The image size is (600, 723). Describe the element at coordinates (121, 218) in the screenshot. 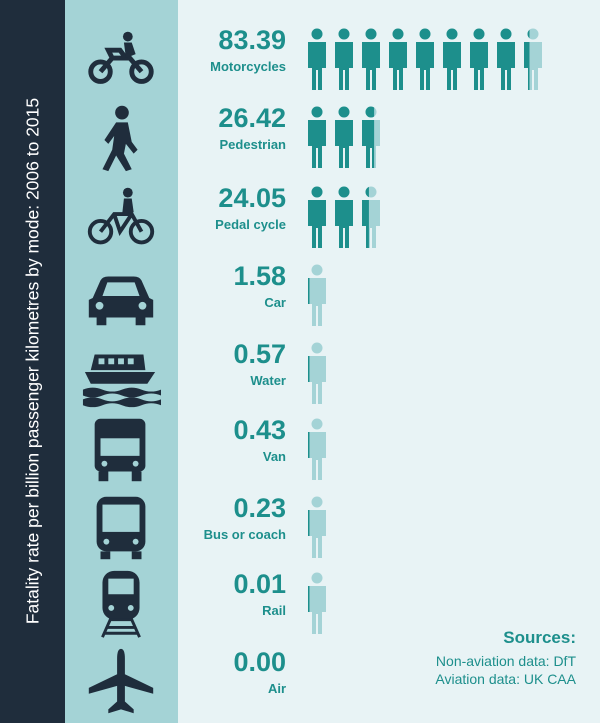

I see `bicycle-icon` at that location.